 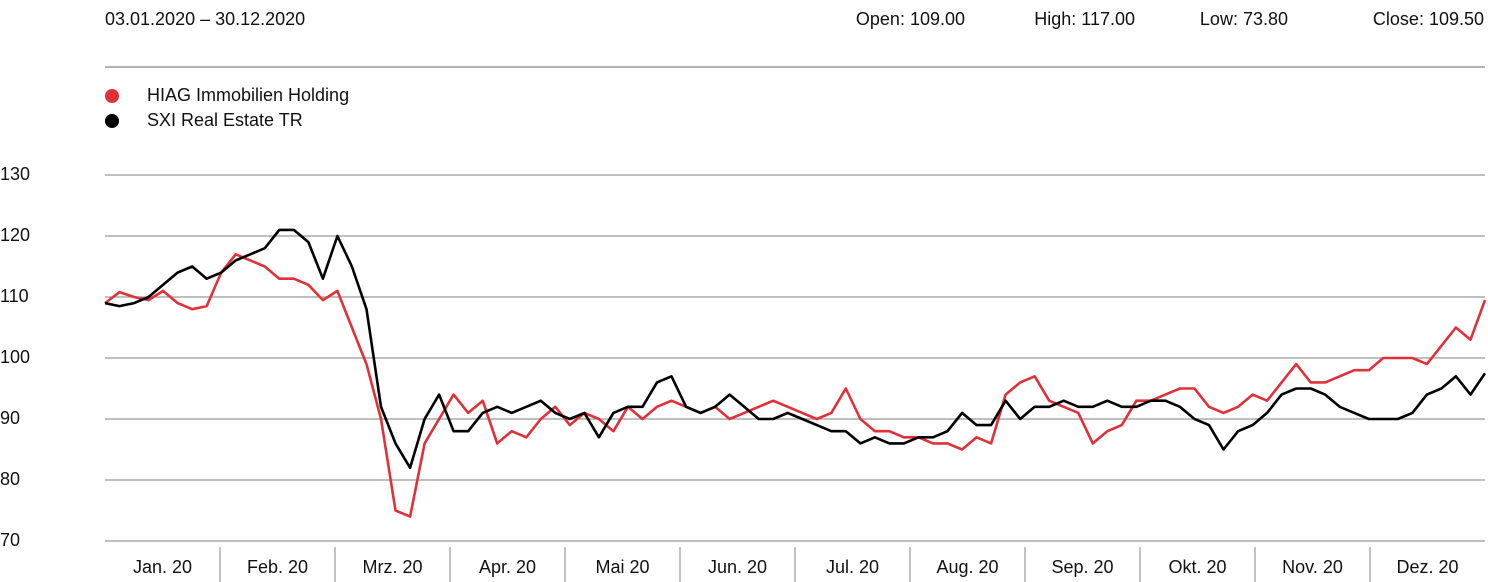 I want to click on y-tick-label: 130, so click(x=15, y=174).